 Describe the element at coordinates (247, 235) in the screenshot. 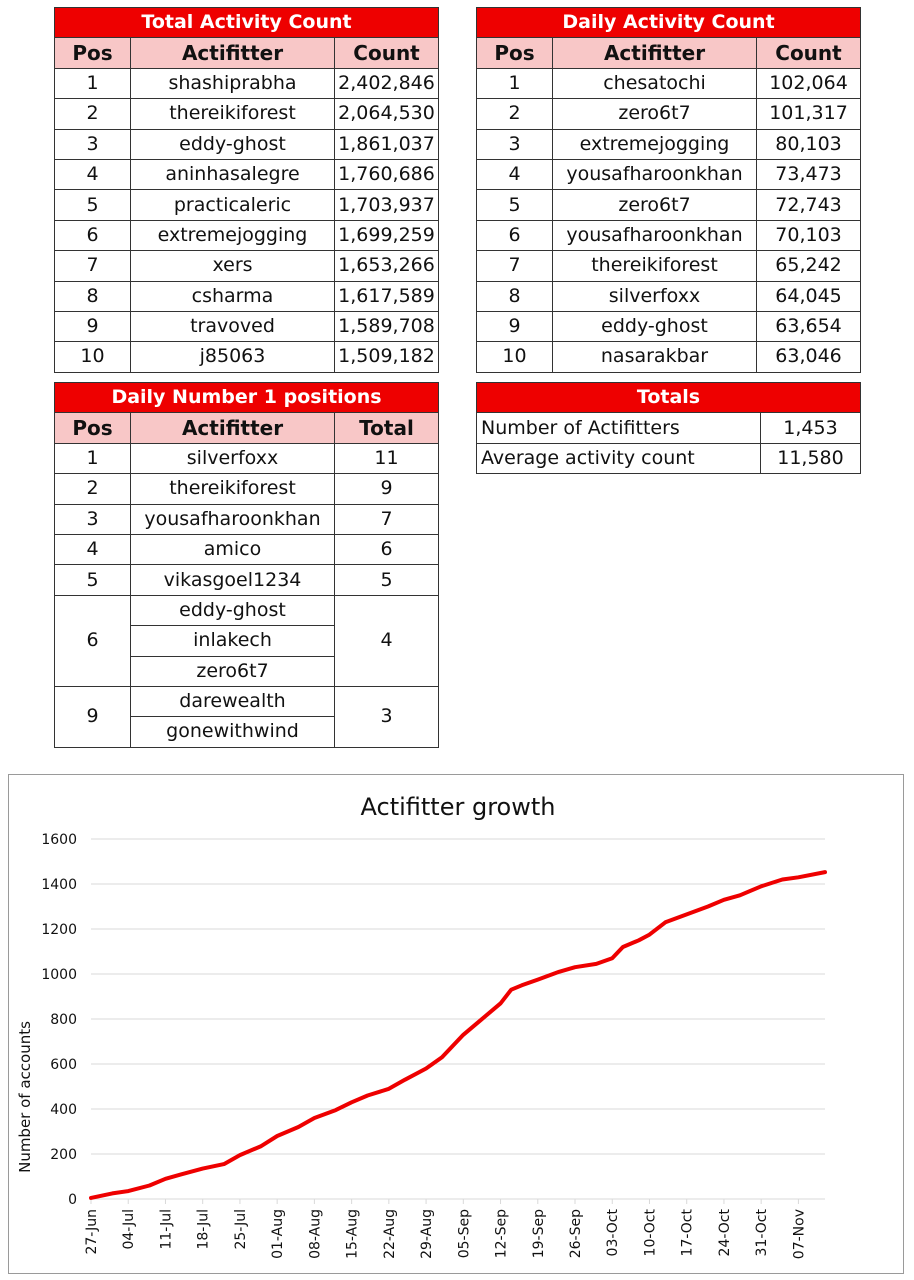

I see `table-row: 6 extremejogging 1,699,259` at that location.